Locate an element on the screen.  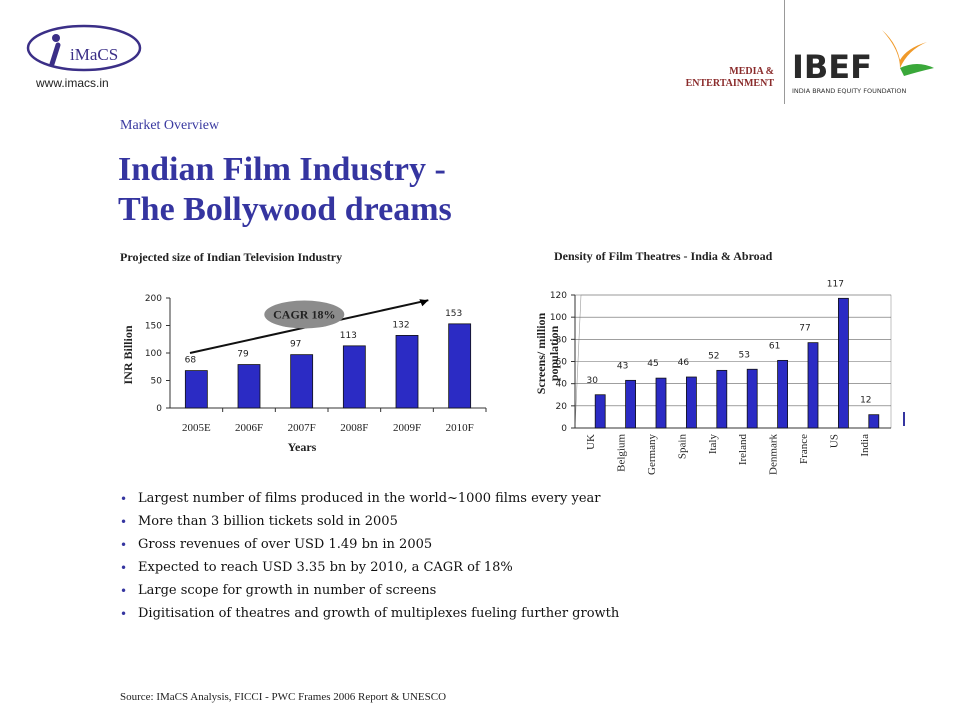
data-label: 79 is located at coordinates (243, 355).